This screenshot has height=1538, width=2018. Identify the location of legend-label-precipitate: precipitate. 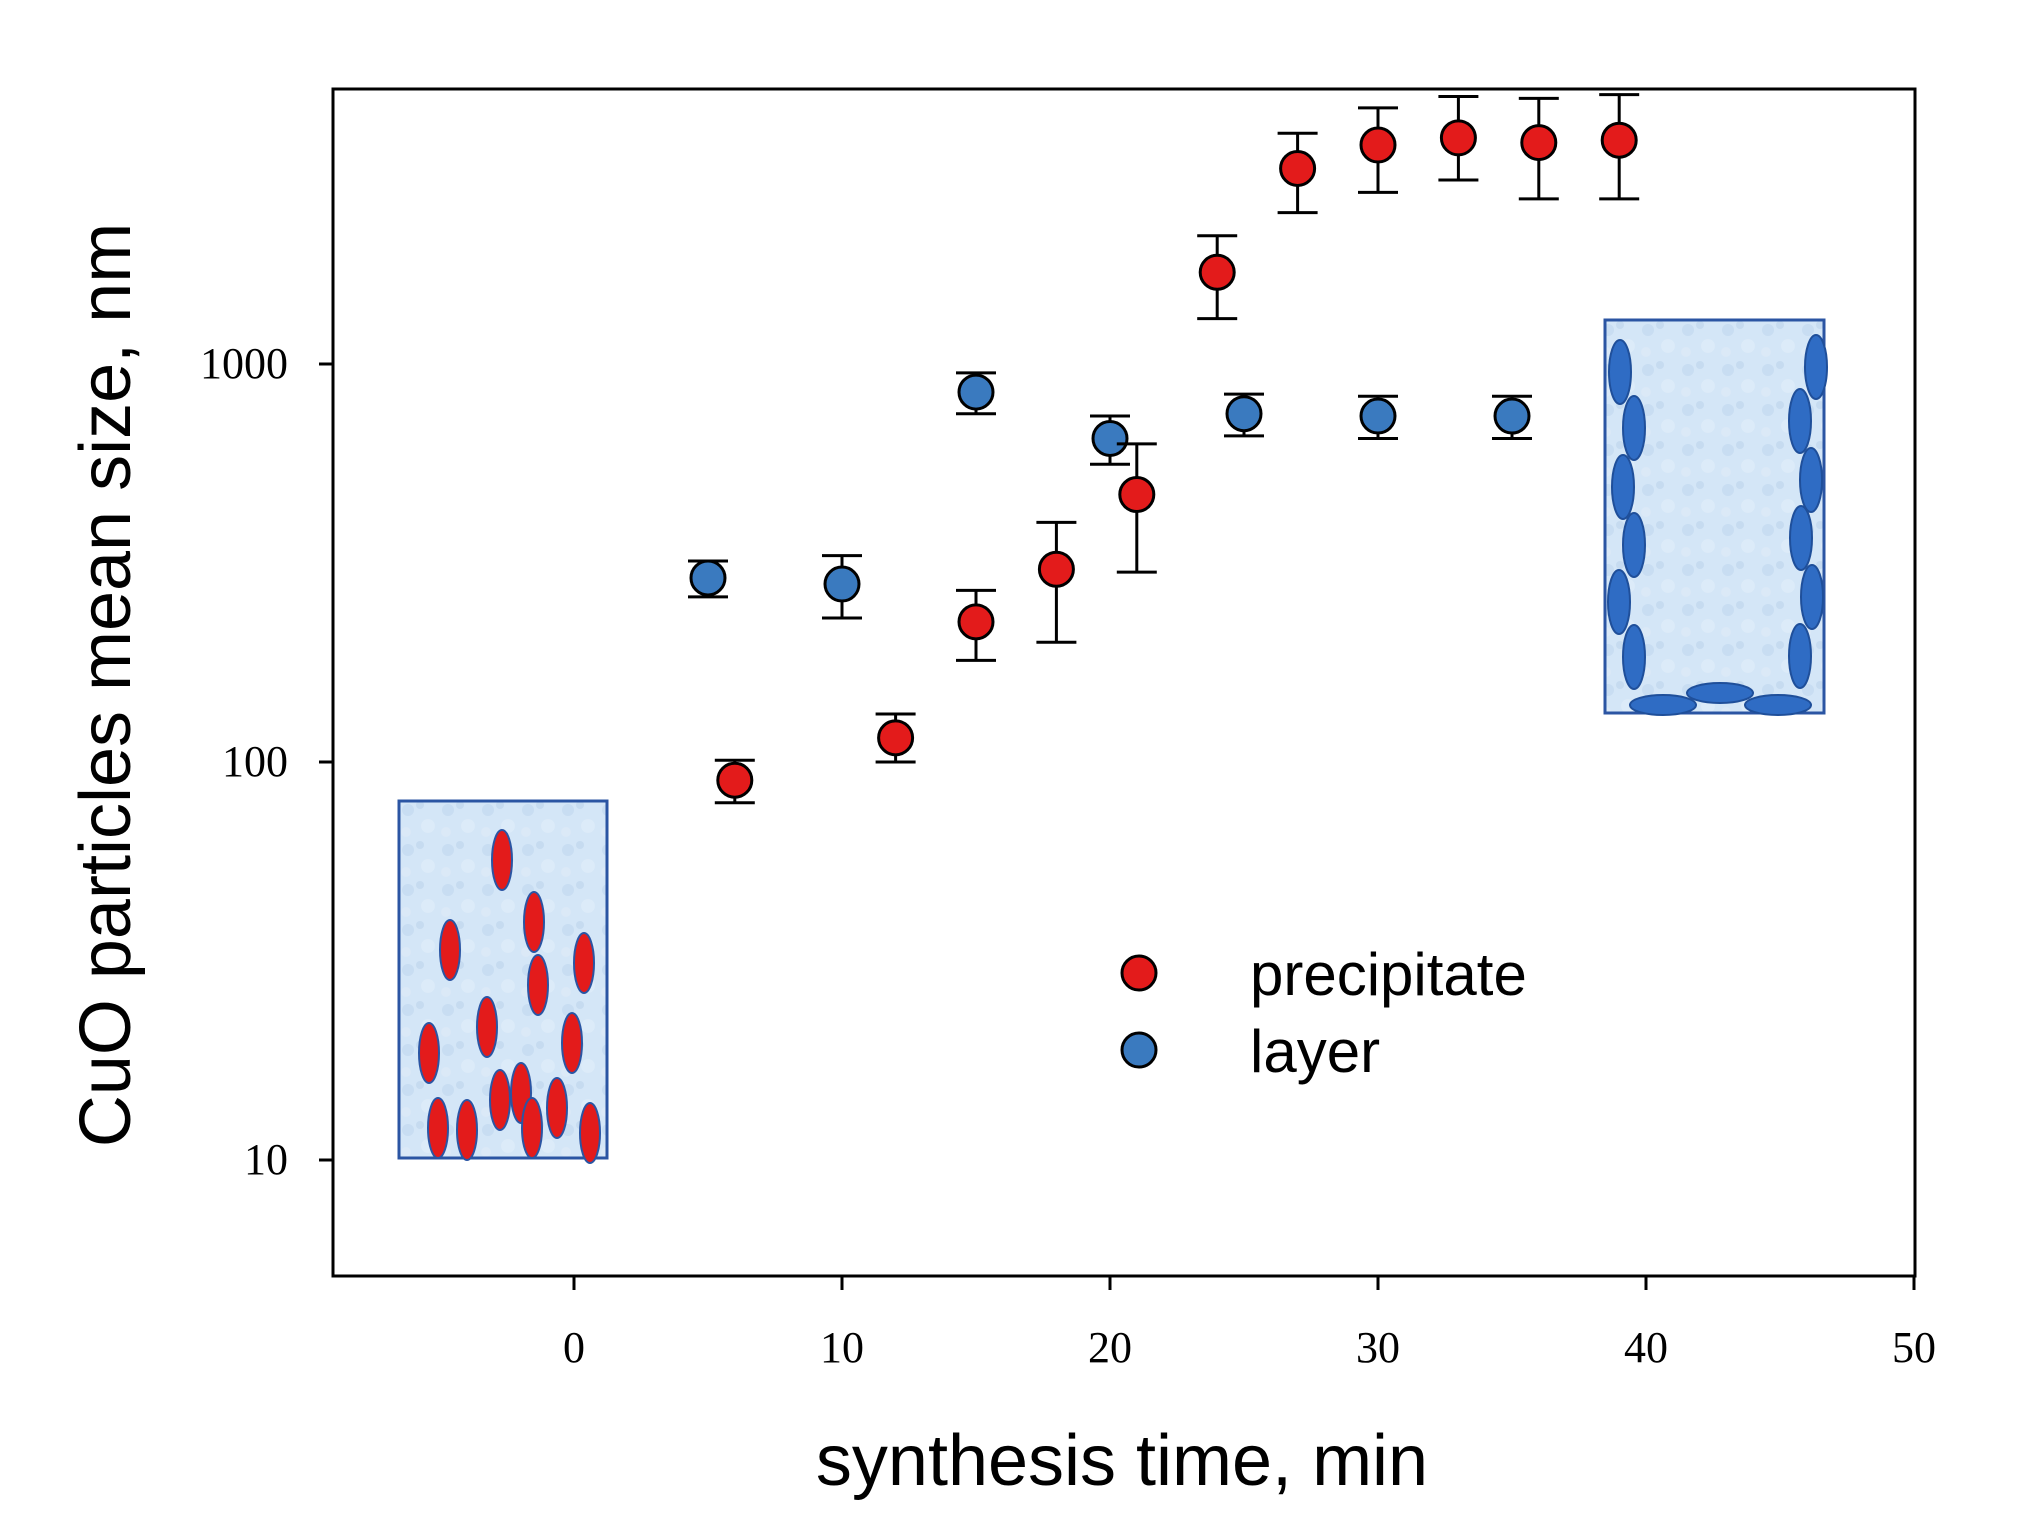
(1388, 974).